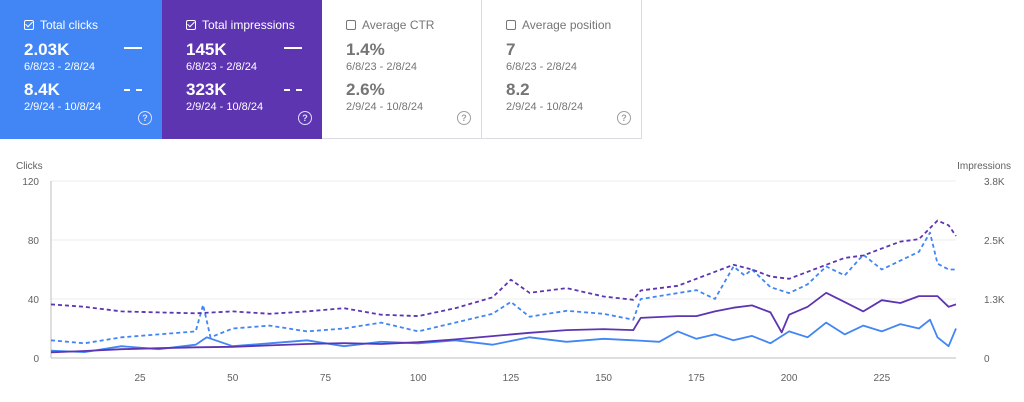  I want to click on y-tick-label-right: 2.5K, so click(994, 241).